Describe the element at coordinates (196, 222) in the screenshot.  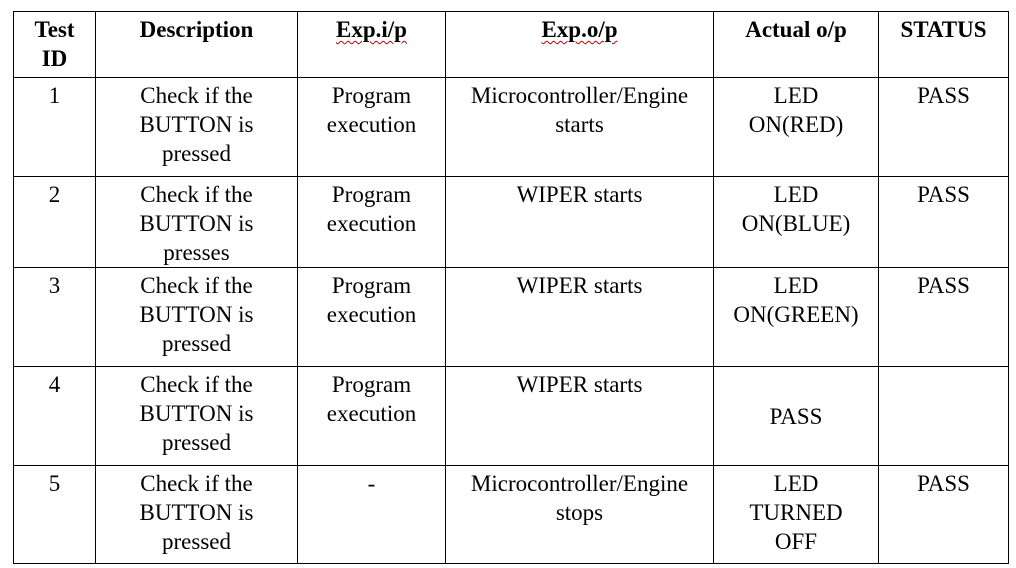
I see `cell-description: Check if the BUTTON is presses` at that location.